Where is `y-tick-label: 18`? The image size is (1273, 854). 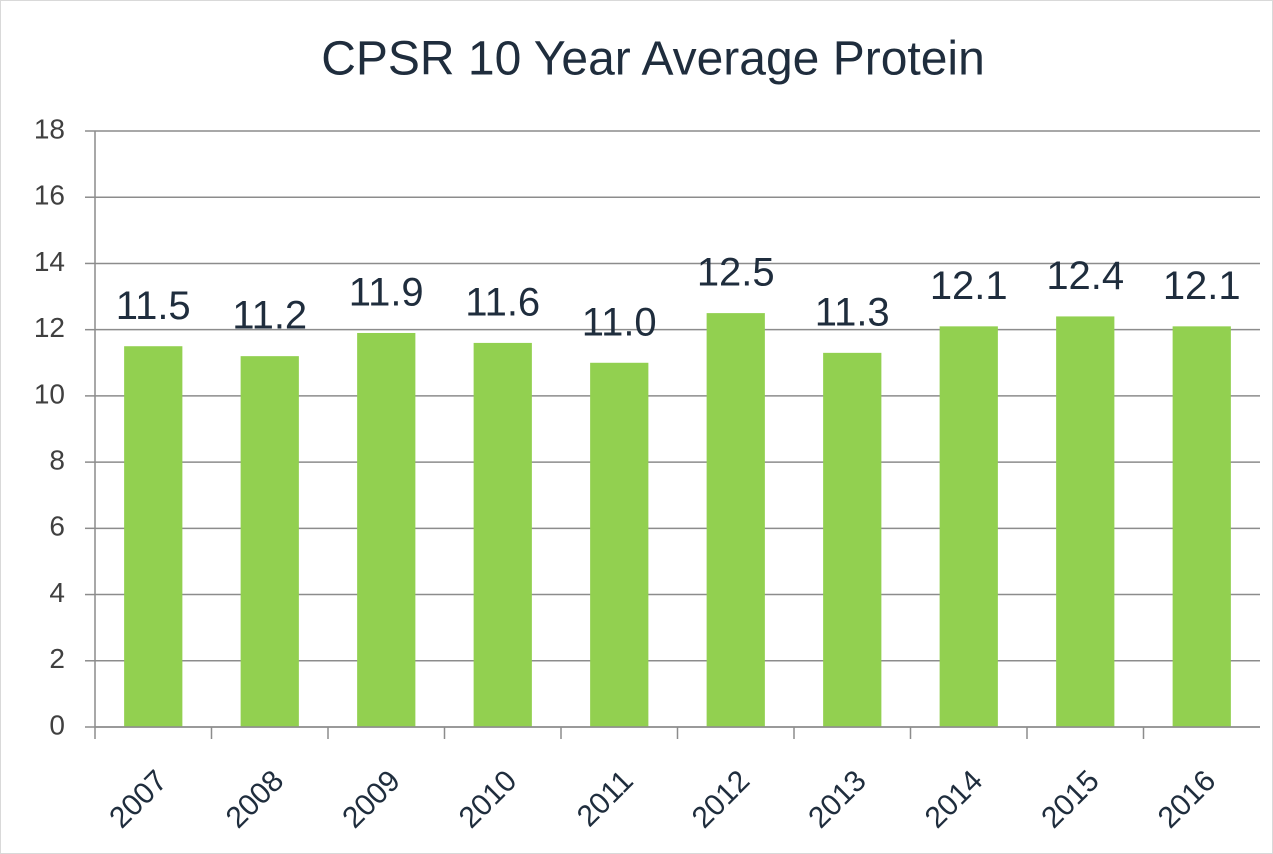 y-tick-label: 18 is located at coordinates (49, 128).